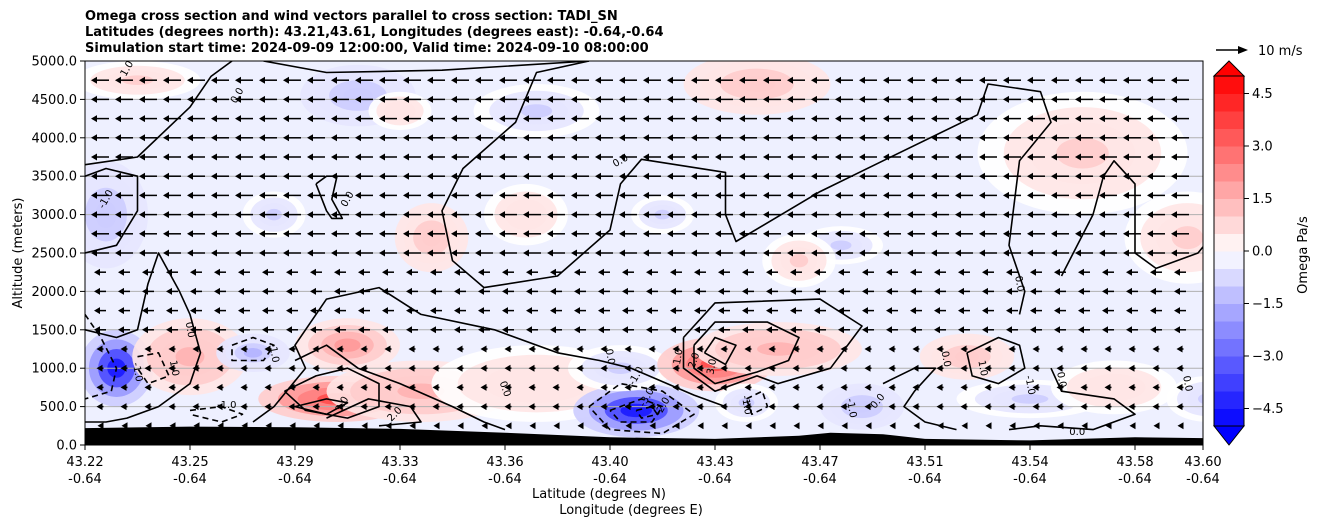 This screenshot has width=1320, height=526. Describe the element at coordinates (841, 245) in the screenshot. I see `omega-field-cell` at that location.